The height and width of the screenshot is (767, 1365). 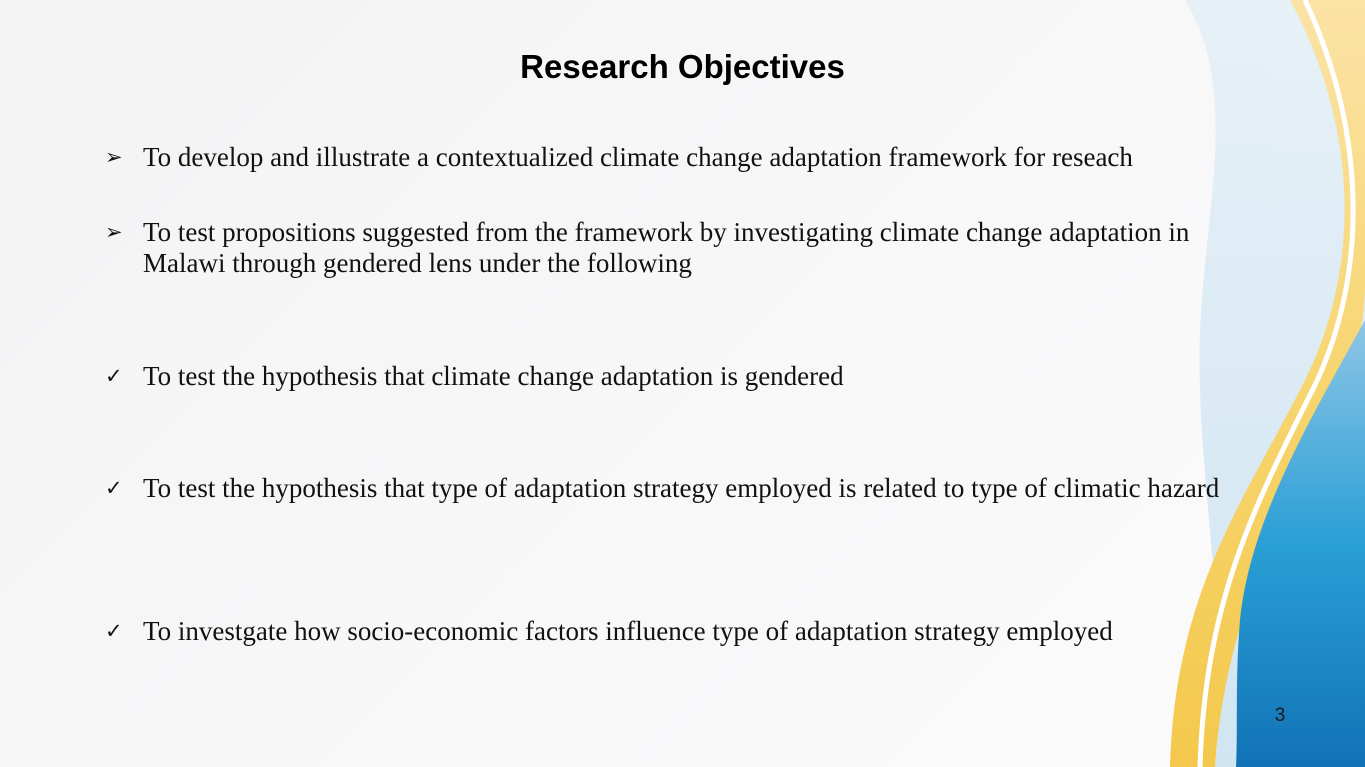 What do you see at coordinates (682, 66) in the screenshot?
I see `slide-title: Research Objectives` at bounding box center [682, 66].